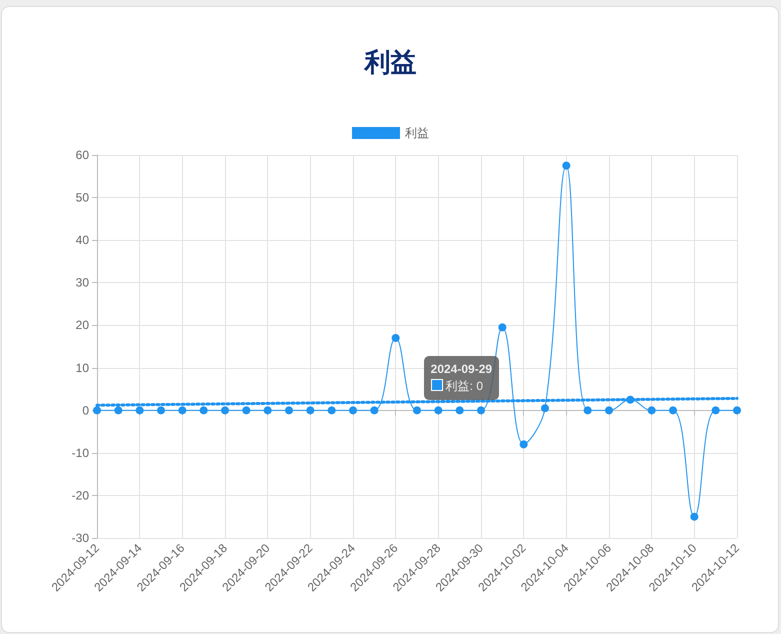 This screenshot has width=781, height=634. What do you see at coordinates (83, 240) in the screenshot?
I see `y-tick-label: 40` at bounding box center [83, 240].